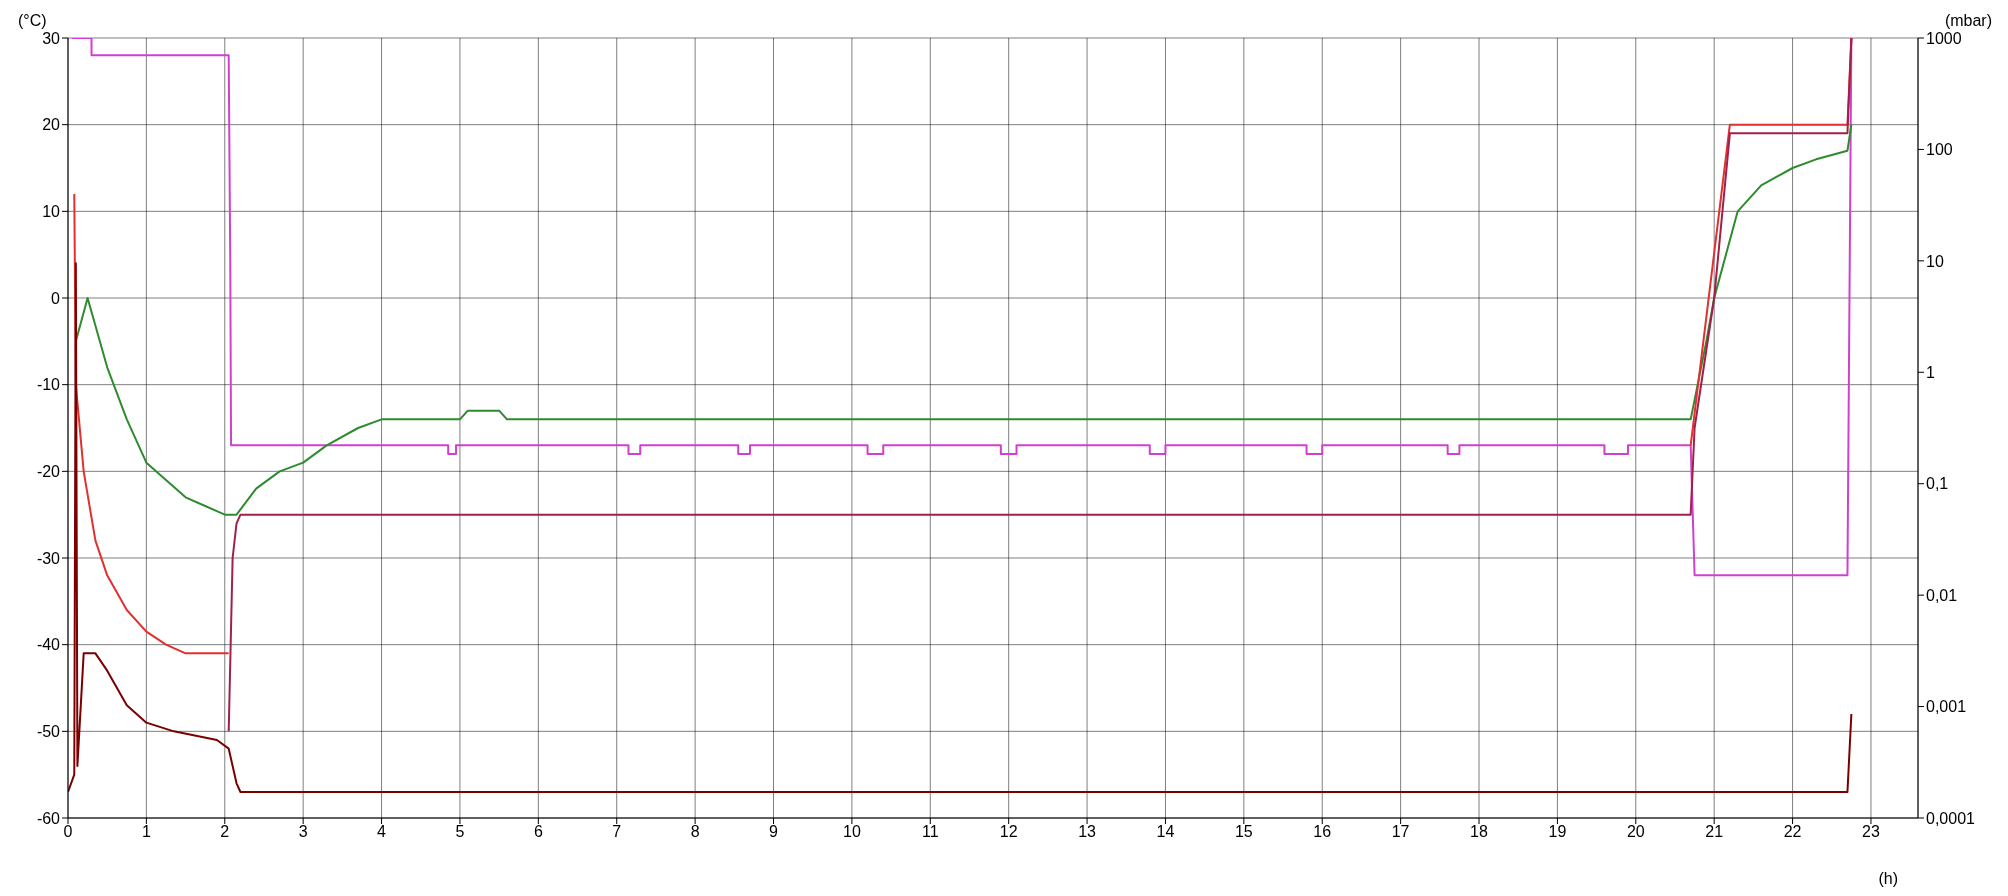 The image size is (2008, 896). I want to click on y-tick-label: 20, so click(51, 125).